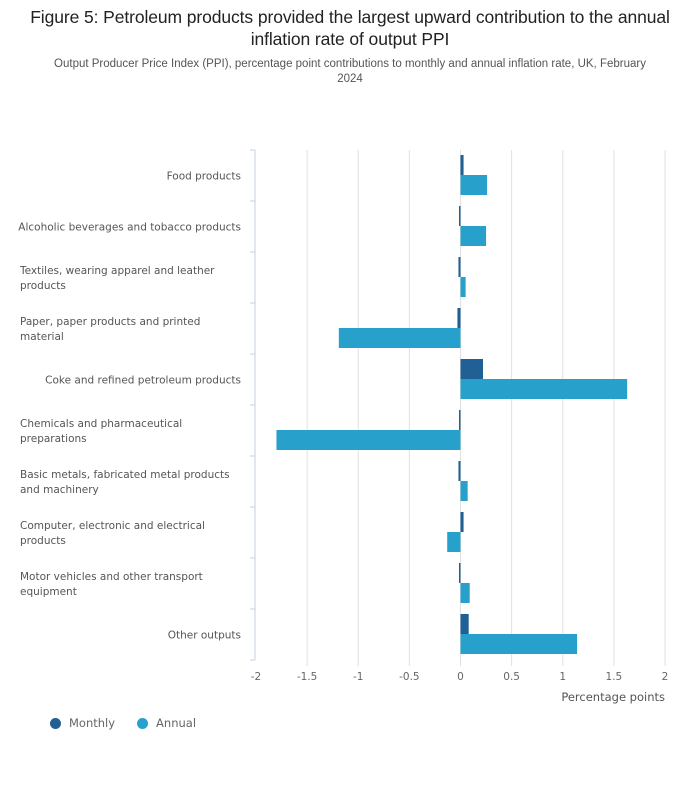 The image size is (700, 810). Describe the element at coordinates (358, 677) in the screenshot. I see `x-tick-label: -1` at that location.